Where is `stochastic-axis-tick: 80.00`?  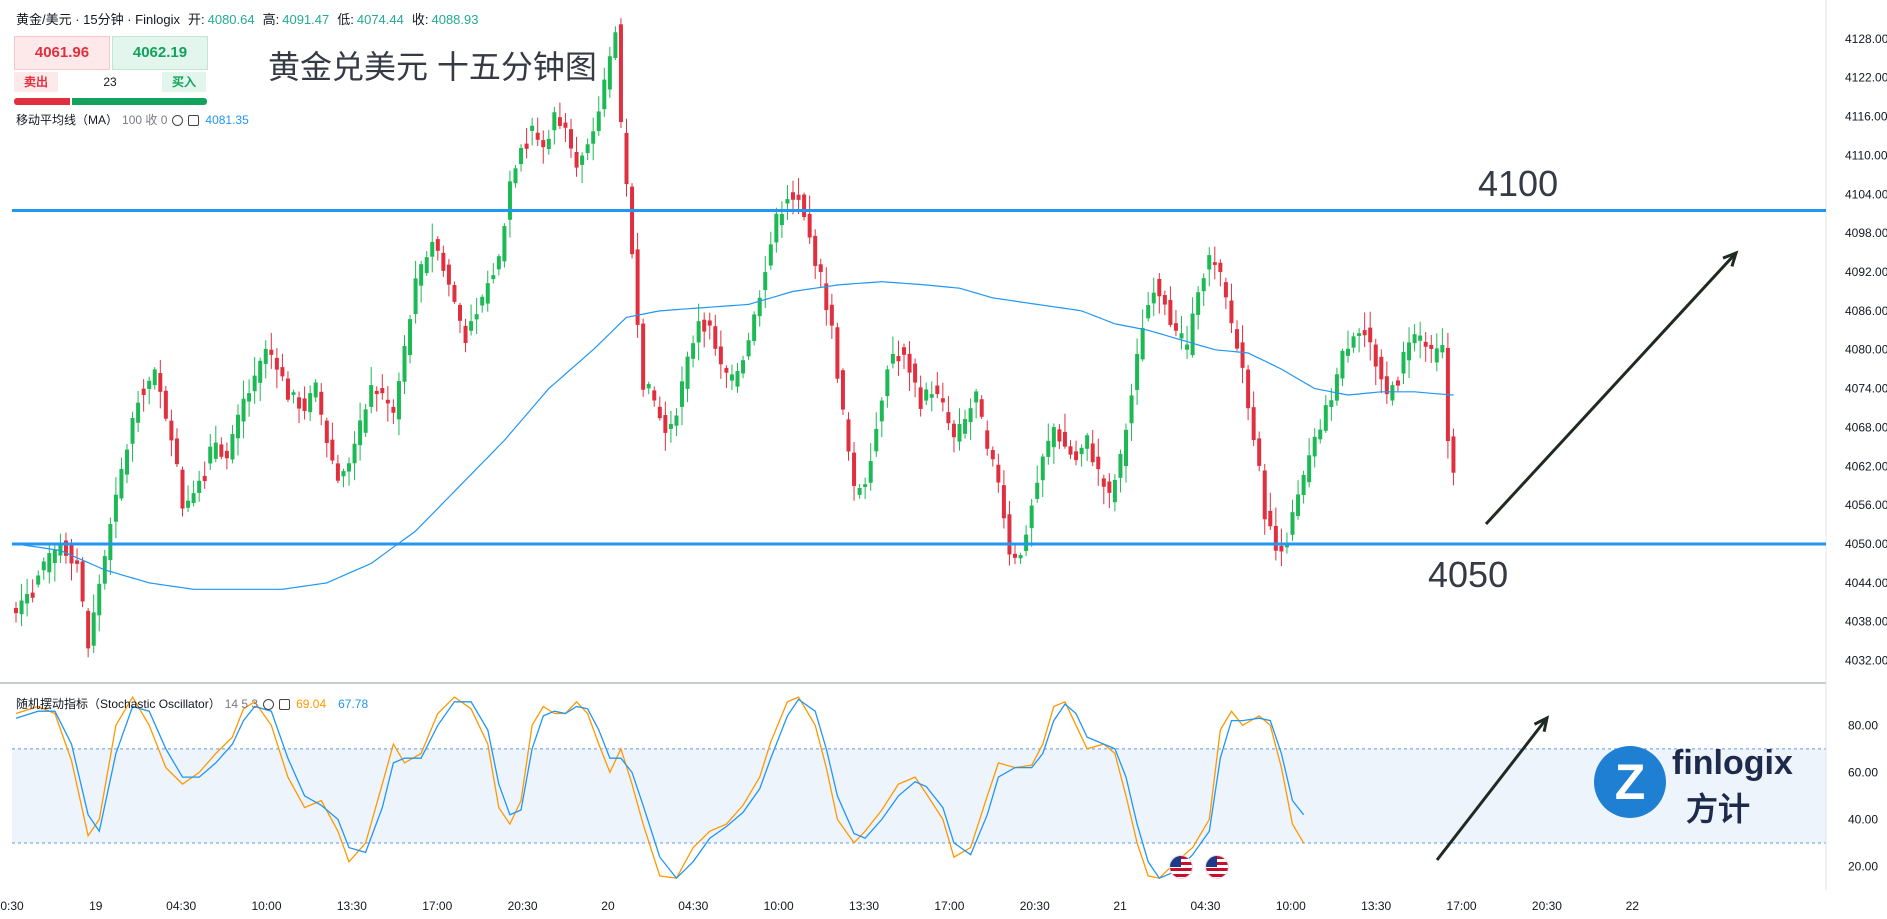
stochastic-axis-tick: 80.00 is located at coordinates (1863, 725).